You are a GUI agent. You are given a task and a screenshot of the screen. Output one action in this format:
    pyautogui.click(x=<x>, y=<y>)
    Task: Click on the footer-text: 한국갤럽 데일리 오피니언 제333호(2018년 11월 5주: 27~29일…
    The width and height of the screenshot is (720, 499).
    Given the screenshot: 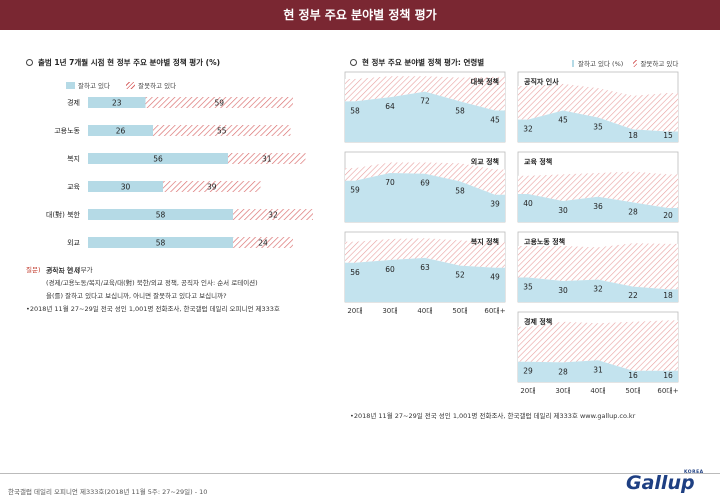 What is the action you would take?
    pyautogui.click(x=108, y=492)
    